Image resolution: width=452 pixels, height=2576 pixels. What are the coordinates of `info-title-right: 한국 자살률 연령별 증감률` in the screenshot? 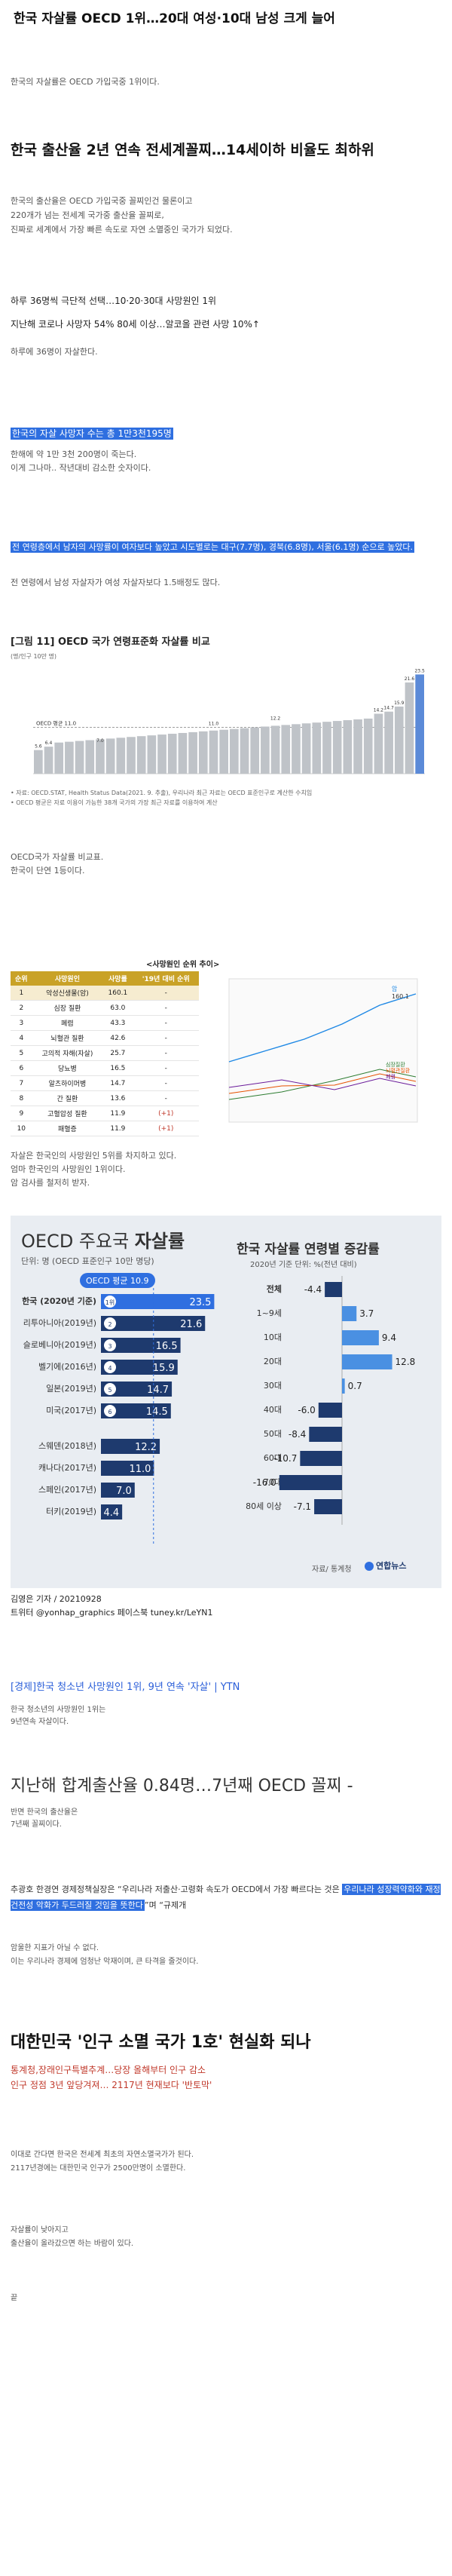 It's located at (308, 1249).